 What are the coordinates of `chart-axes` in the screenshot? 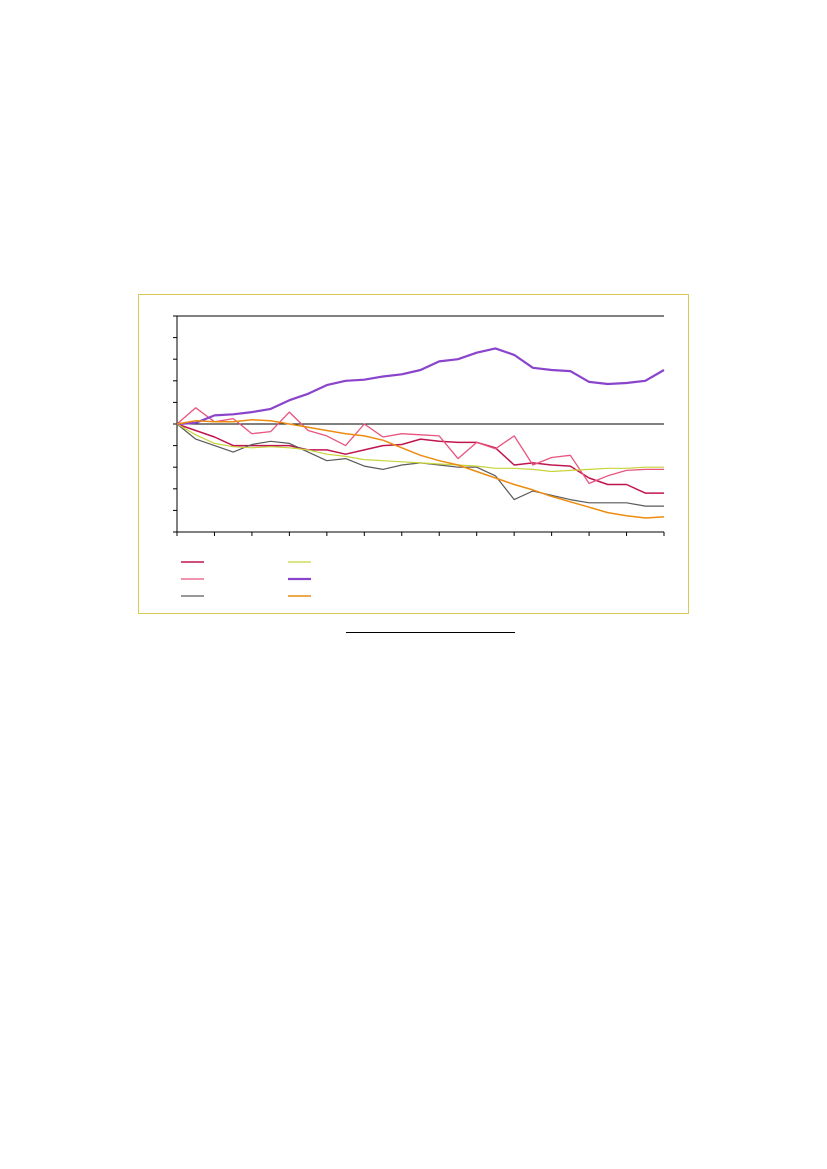 It's located at (419, 425).